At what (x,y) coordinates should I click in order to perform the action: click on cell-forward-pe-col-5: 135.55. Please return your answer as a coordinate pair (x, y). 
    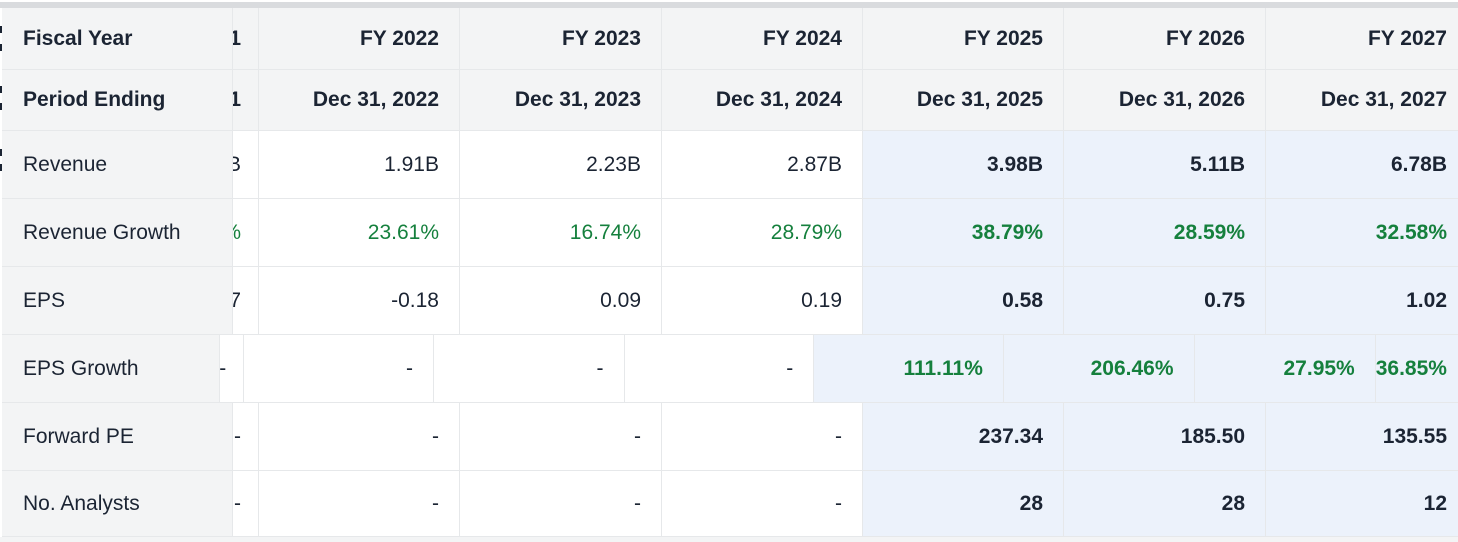
    Looking at the image, I should click on (1362, 436).